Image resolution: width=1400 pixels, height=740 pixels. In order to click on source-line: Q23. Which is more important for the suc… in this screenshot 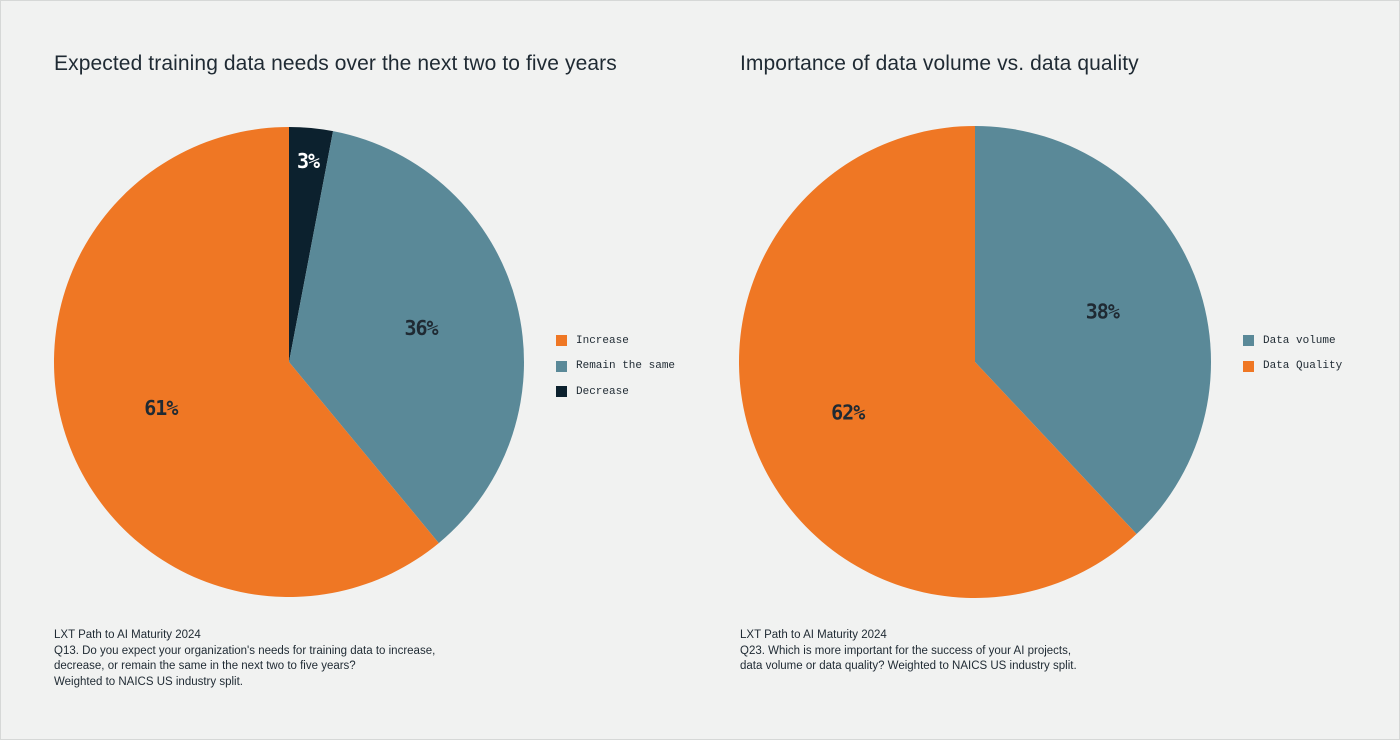, I will do `click(906, 650)`.